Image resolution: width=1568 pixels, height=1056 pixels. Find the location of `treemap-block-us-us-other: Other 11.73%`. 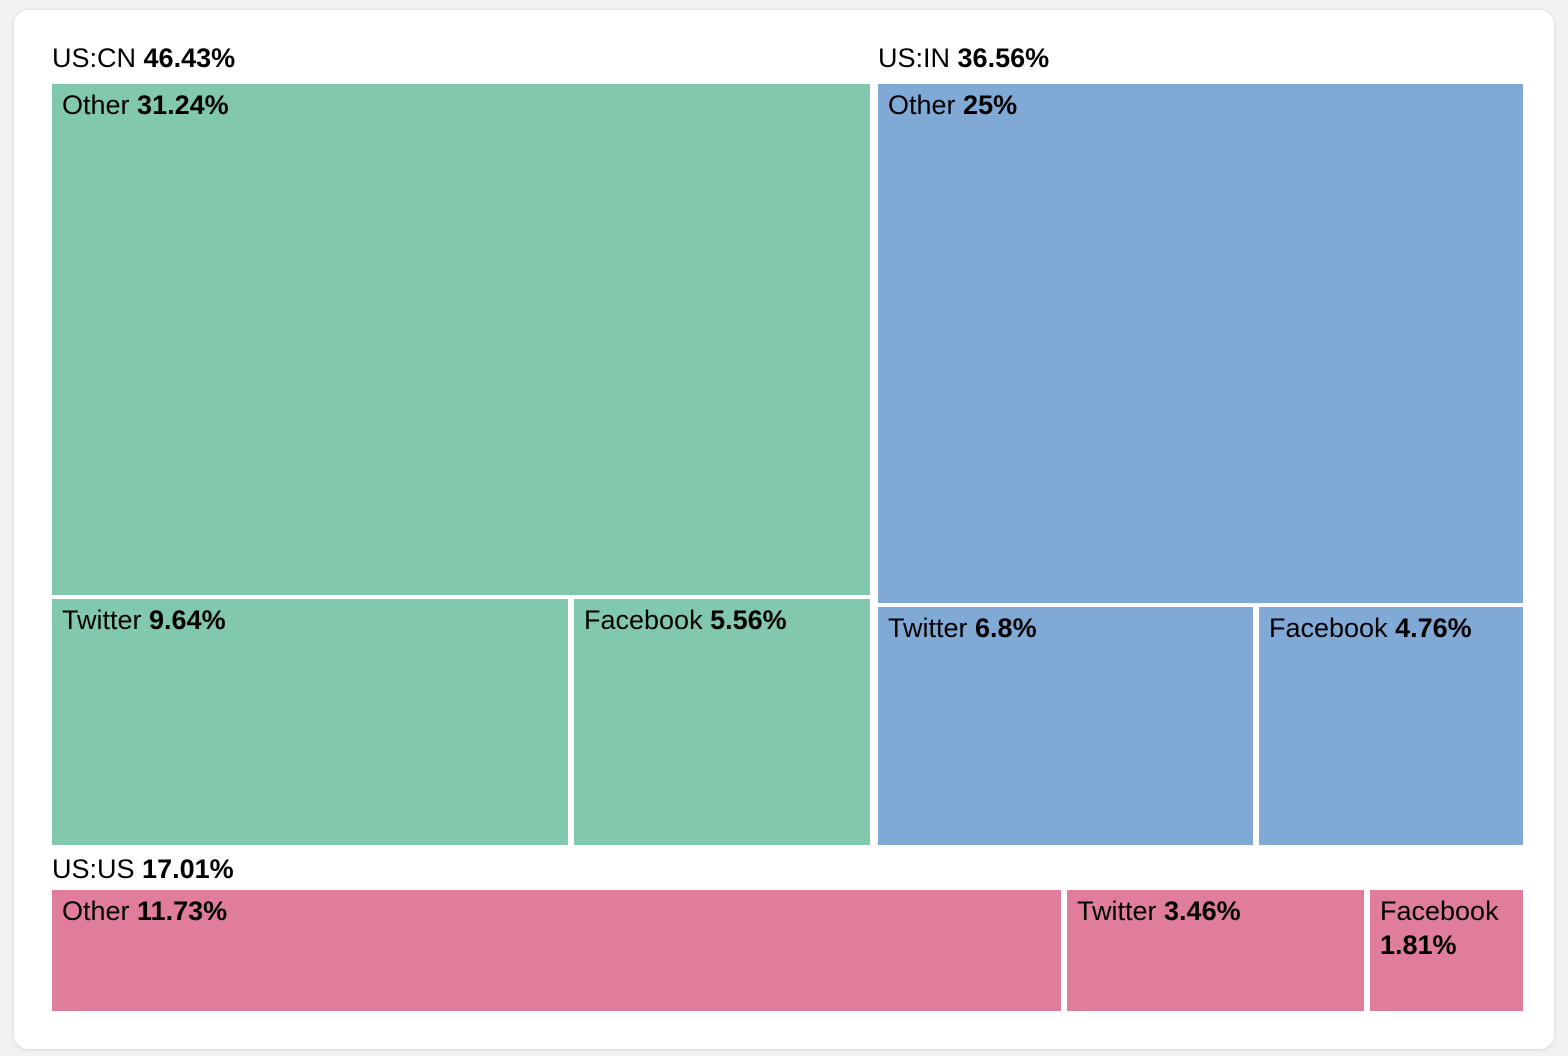

treemap-block-us-us-other: Other 11.73% is located at coordinates (556, 950).